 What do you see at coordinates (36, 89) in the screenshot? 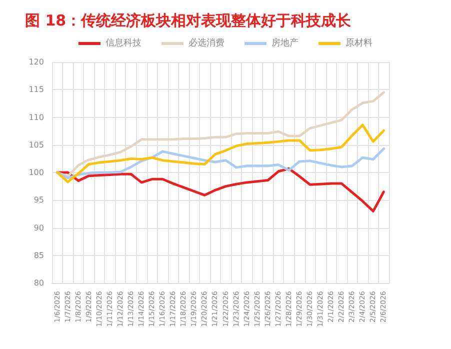
I see `y-tick-label: 115` at bounding box center [36, 89].